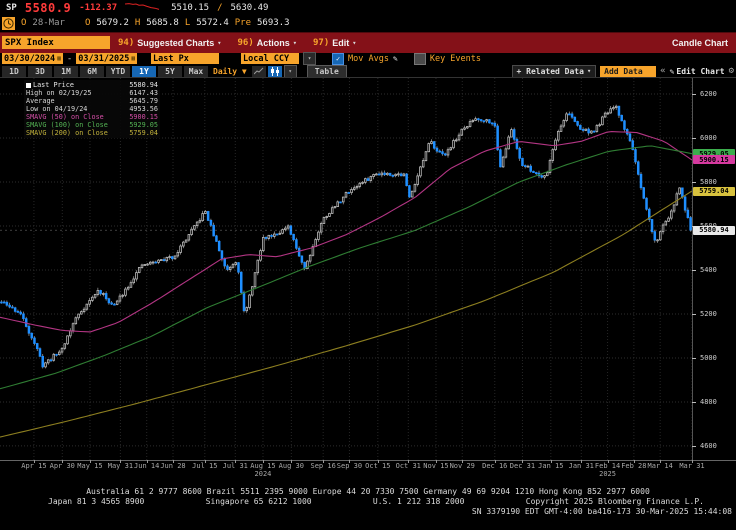 This screenshot has height=530, width=736. Describe the element at coordinates (196, 71) in the screenshot. I see `period-tab-max: Max` at that location.